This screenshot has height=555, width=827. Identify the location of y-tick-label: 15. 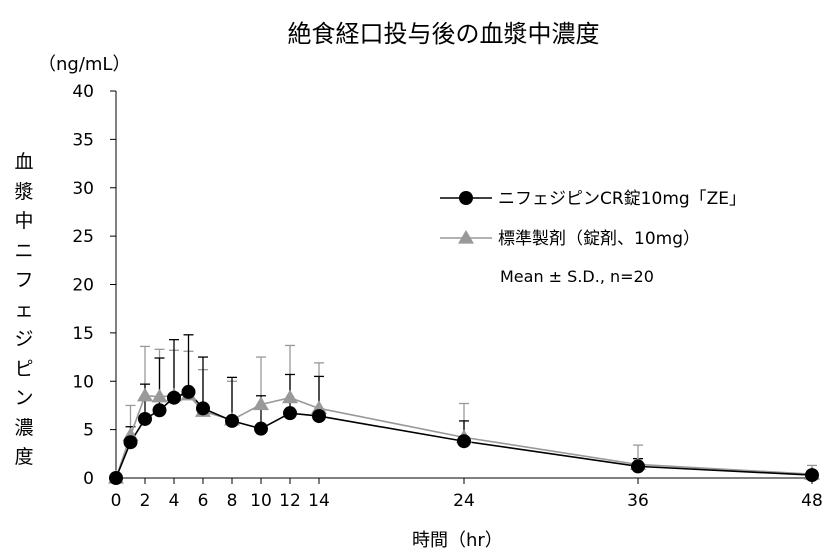
(83, 334).